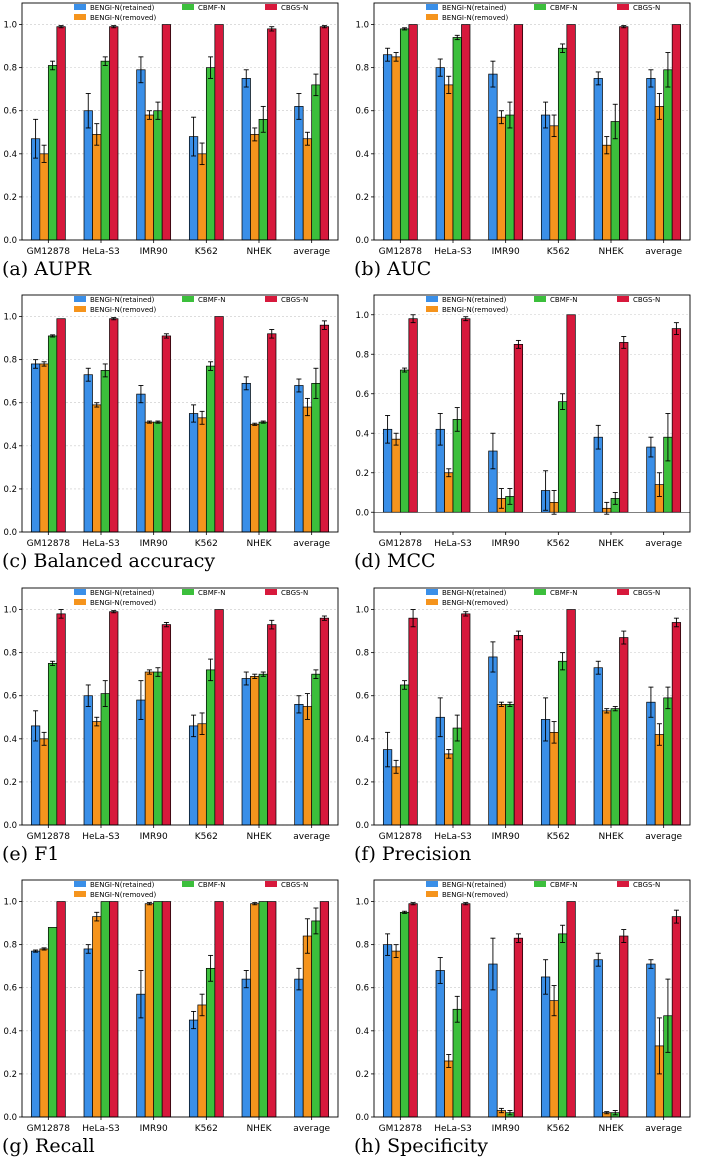  Describe the element at coordinates (475, 895) in the screenshot. I see `legend-label-bengi-n-removed: BENGI-N(removed)` at that location.